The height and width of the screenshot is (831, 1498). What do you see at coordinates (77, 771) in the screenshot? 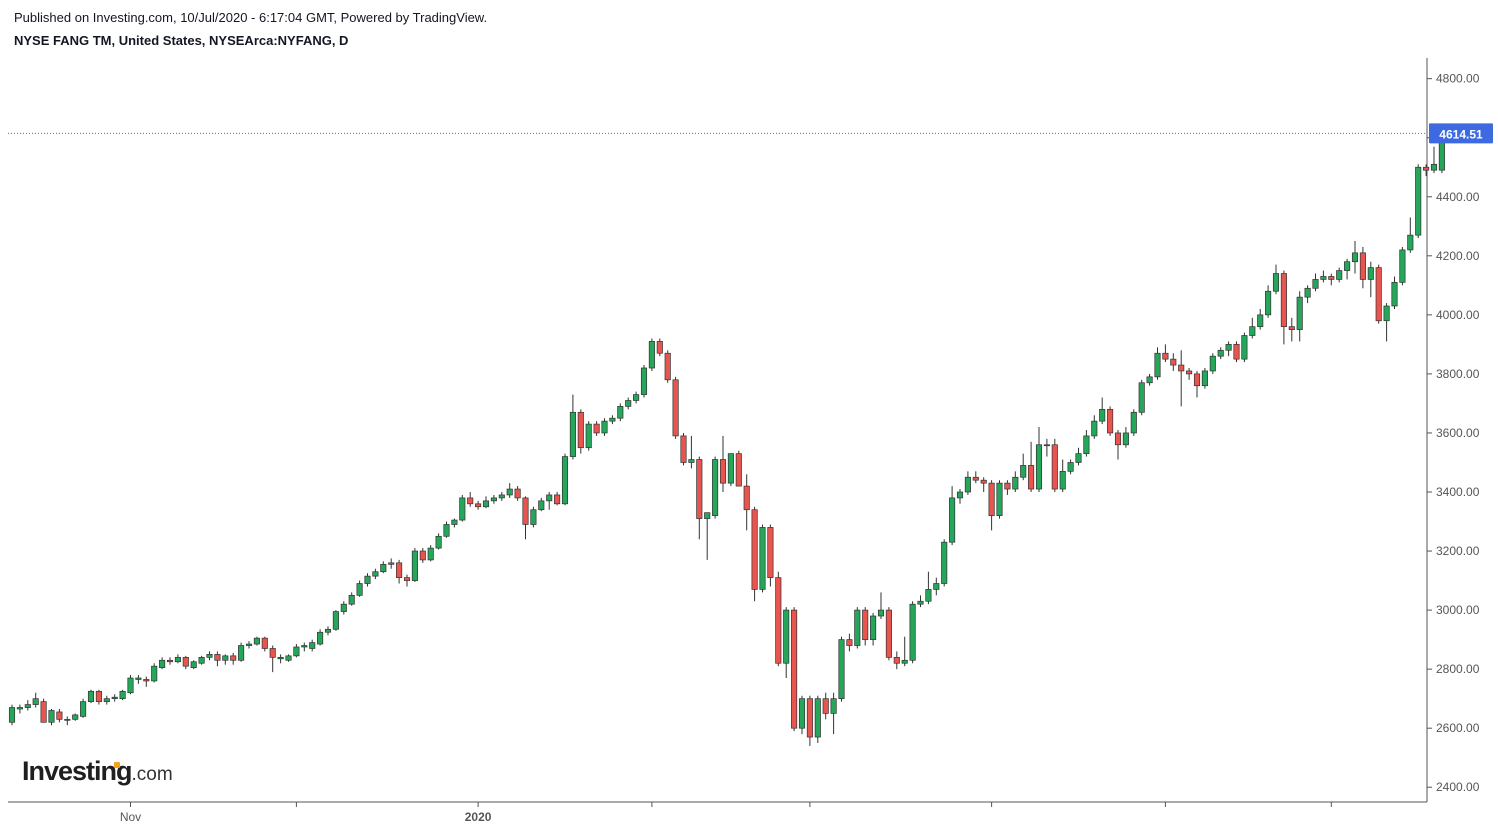
I see `investing-logo-main: Investing` at bounding box center [77, 771].